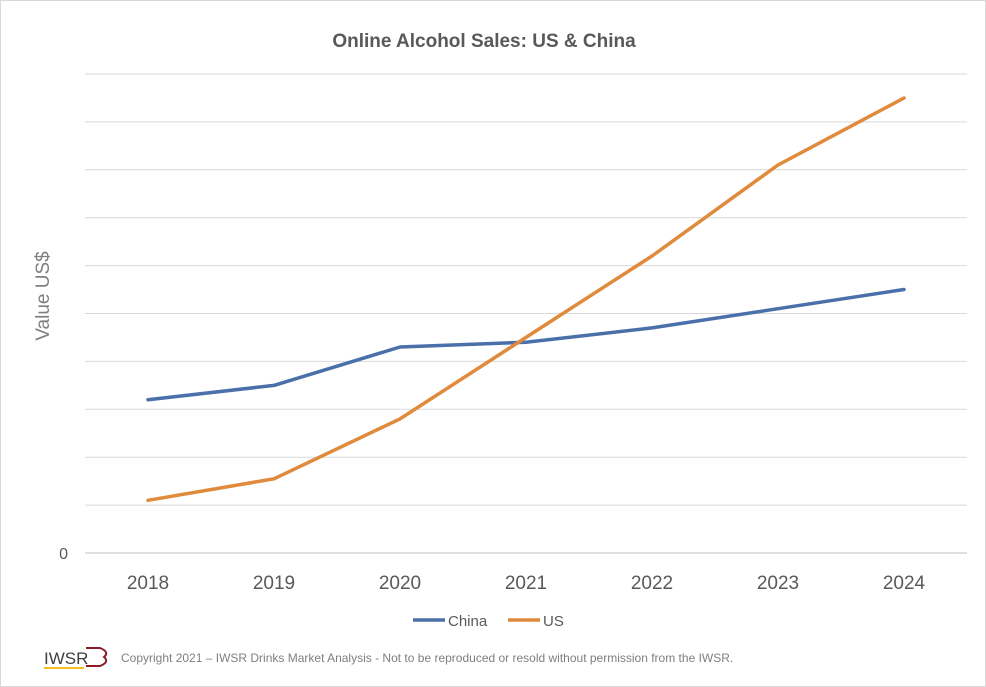 This screenshot has height=687, width=986. Describe the element at coordinates (484, 41) in the screenshot. I see `chart-title: Online Alcohol Sales: US & China` at that location.